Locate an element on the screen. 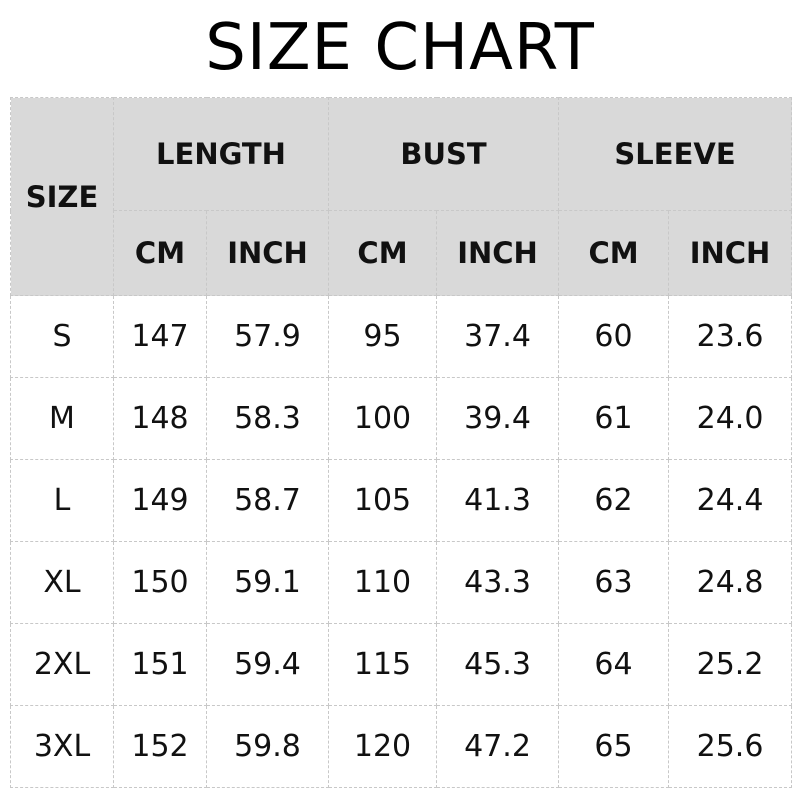 This screenshot has height=800, width=800. table-row: 2XL 151 59.4 115 45.3 64 25.2 is located at coordinates (401, 664).